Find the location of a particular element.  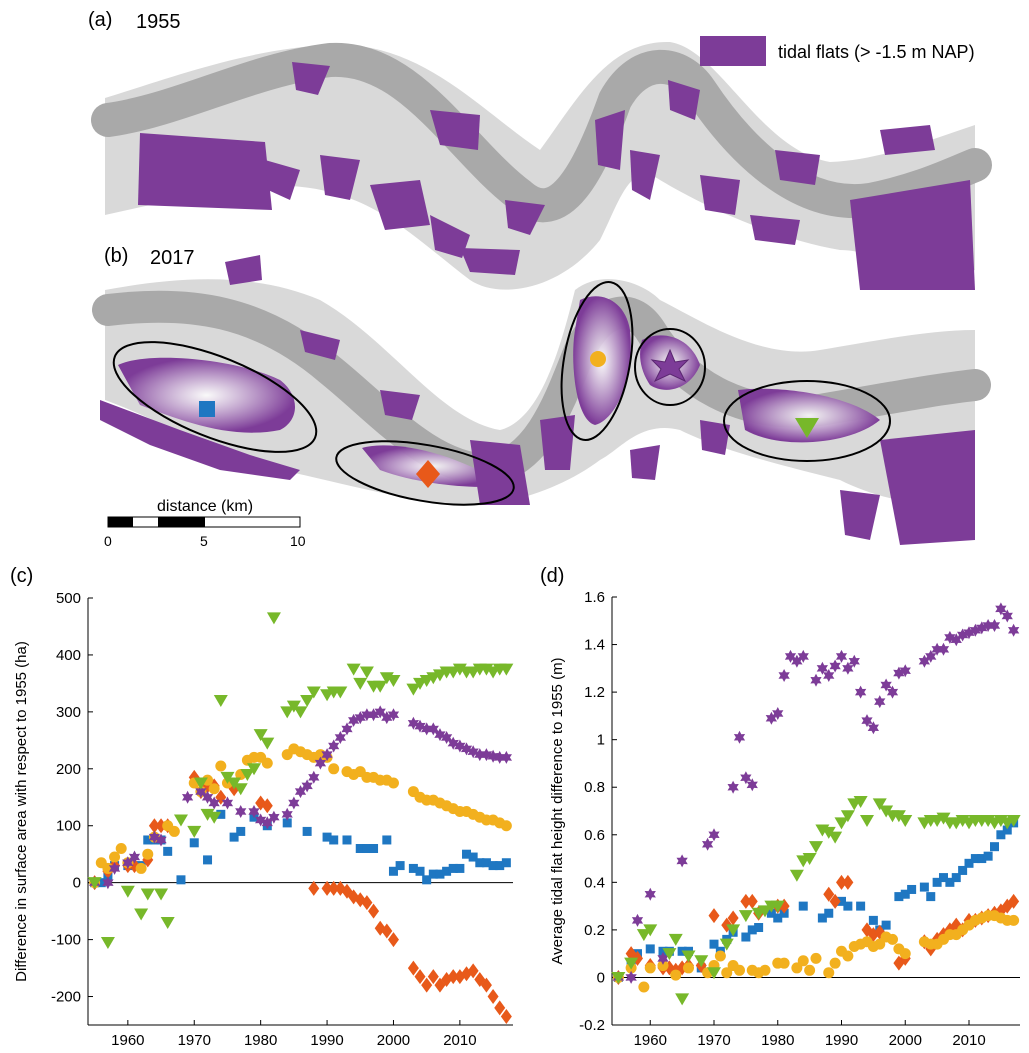

y-tick-label: 0 is located at coordinates (77, 883).